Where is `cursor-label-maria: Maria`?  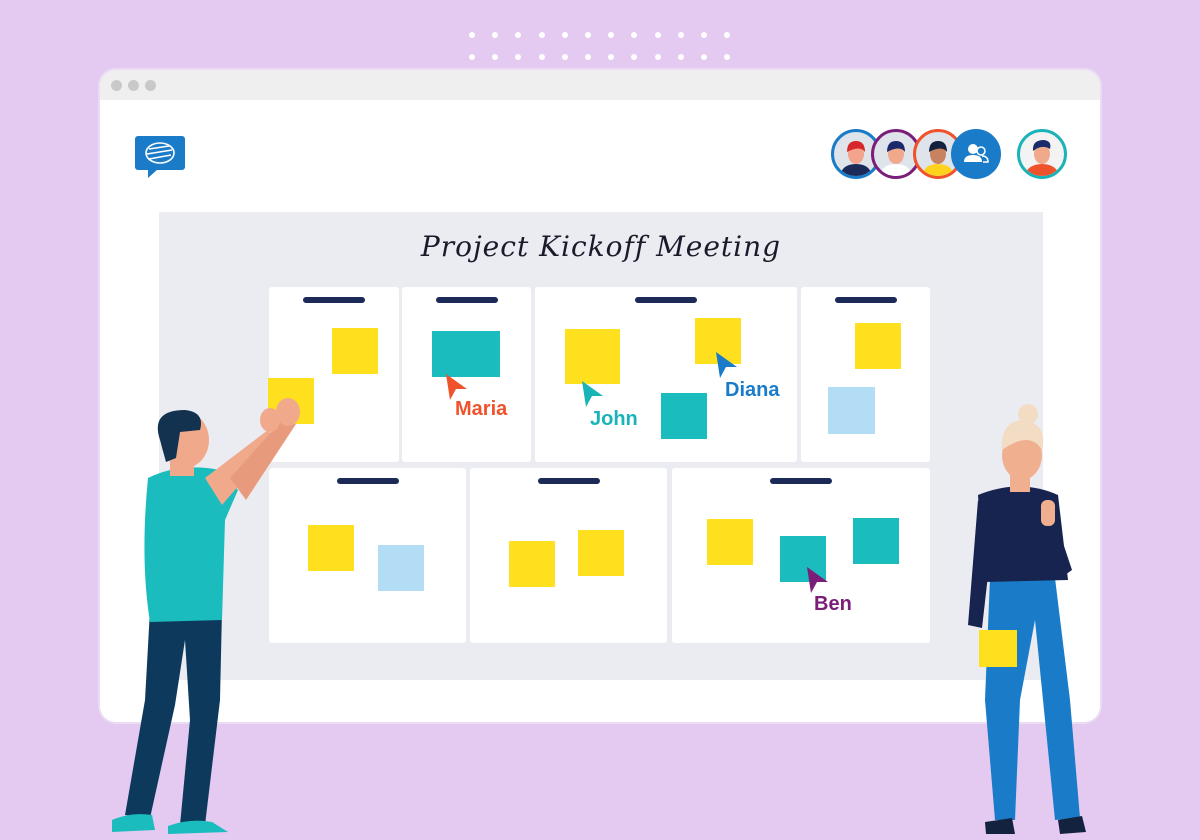 cursor-label-maria: Maria is located at coordinates (481, 409).